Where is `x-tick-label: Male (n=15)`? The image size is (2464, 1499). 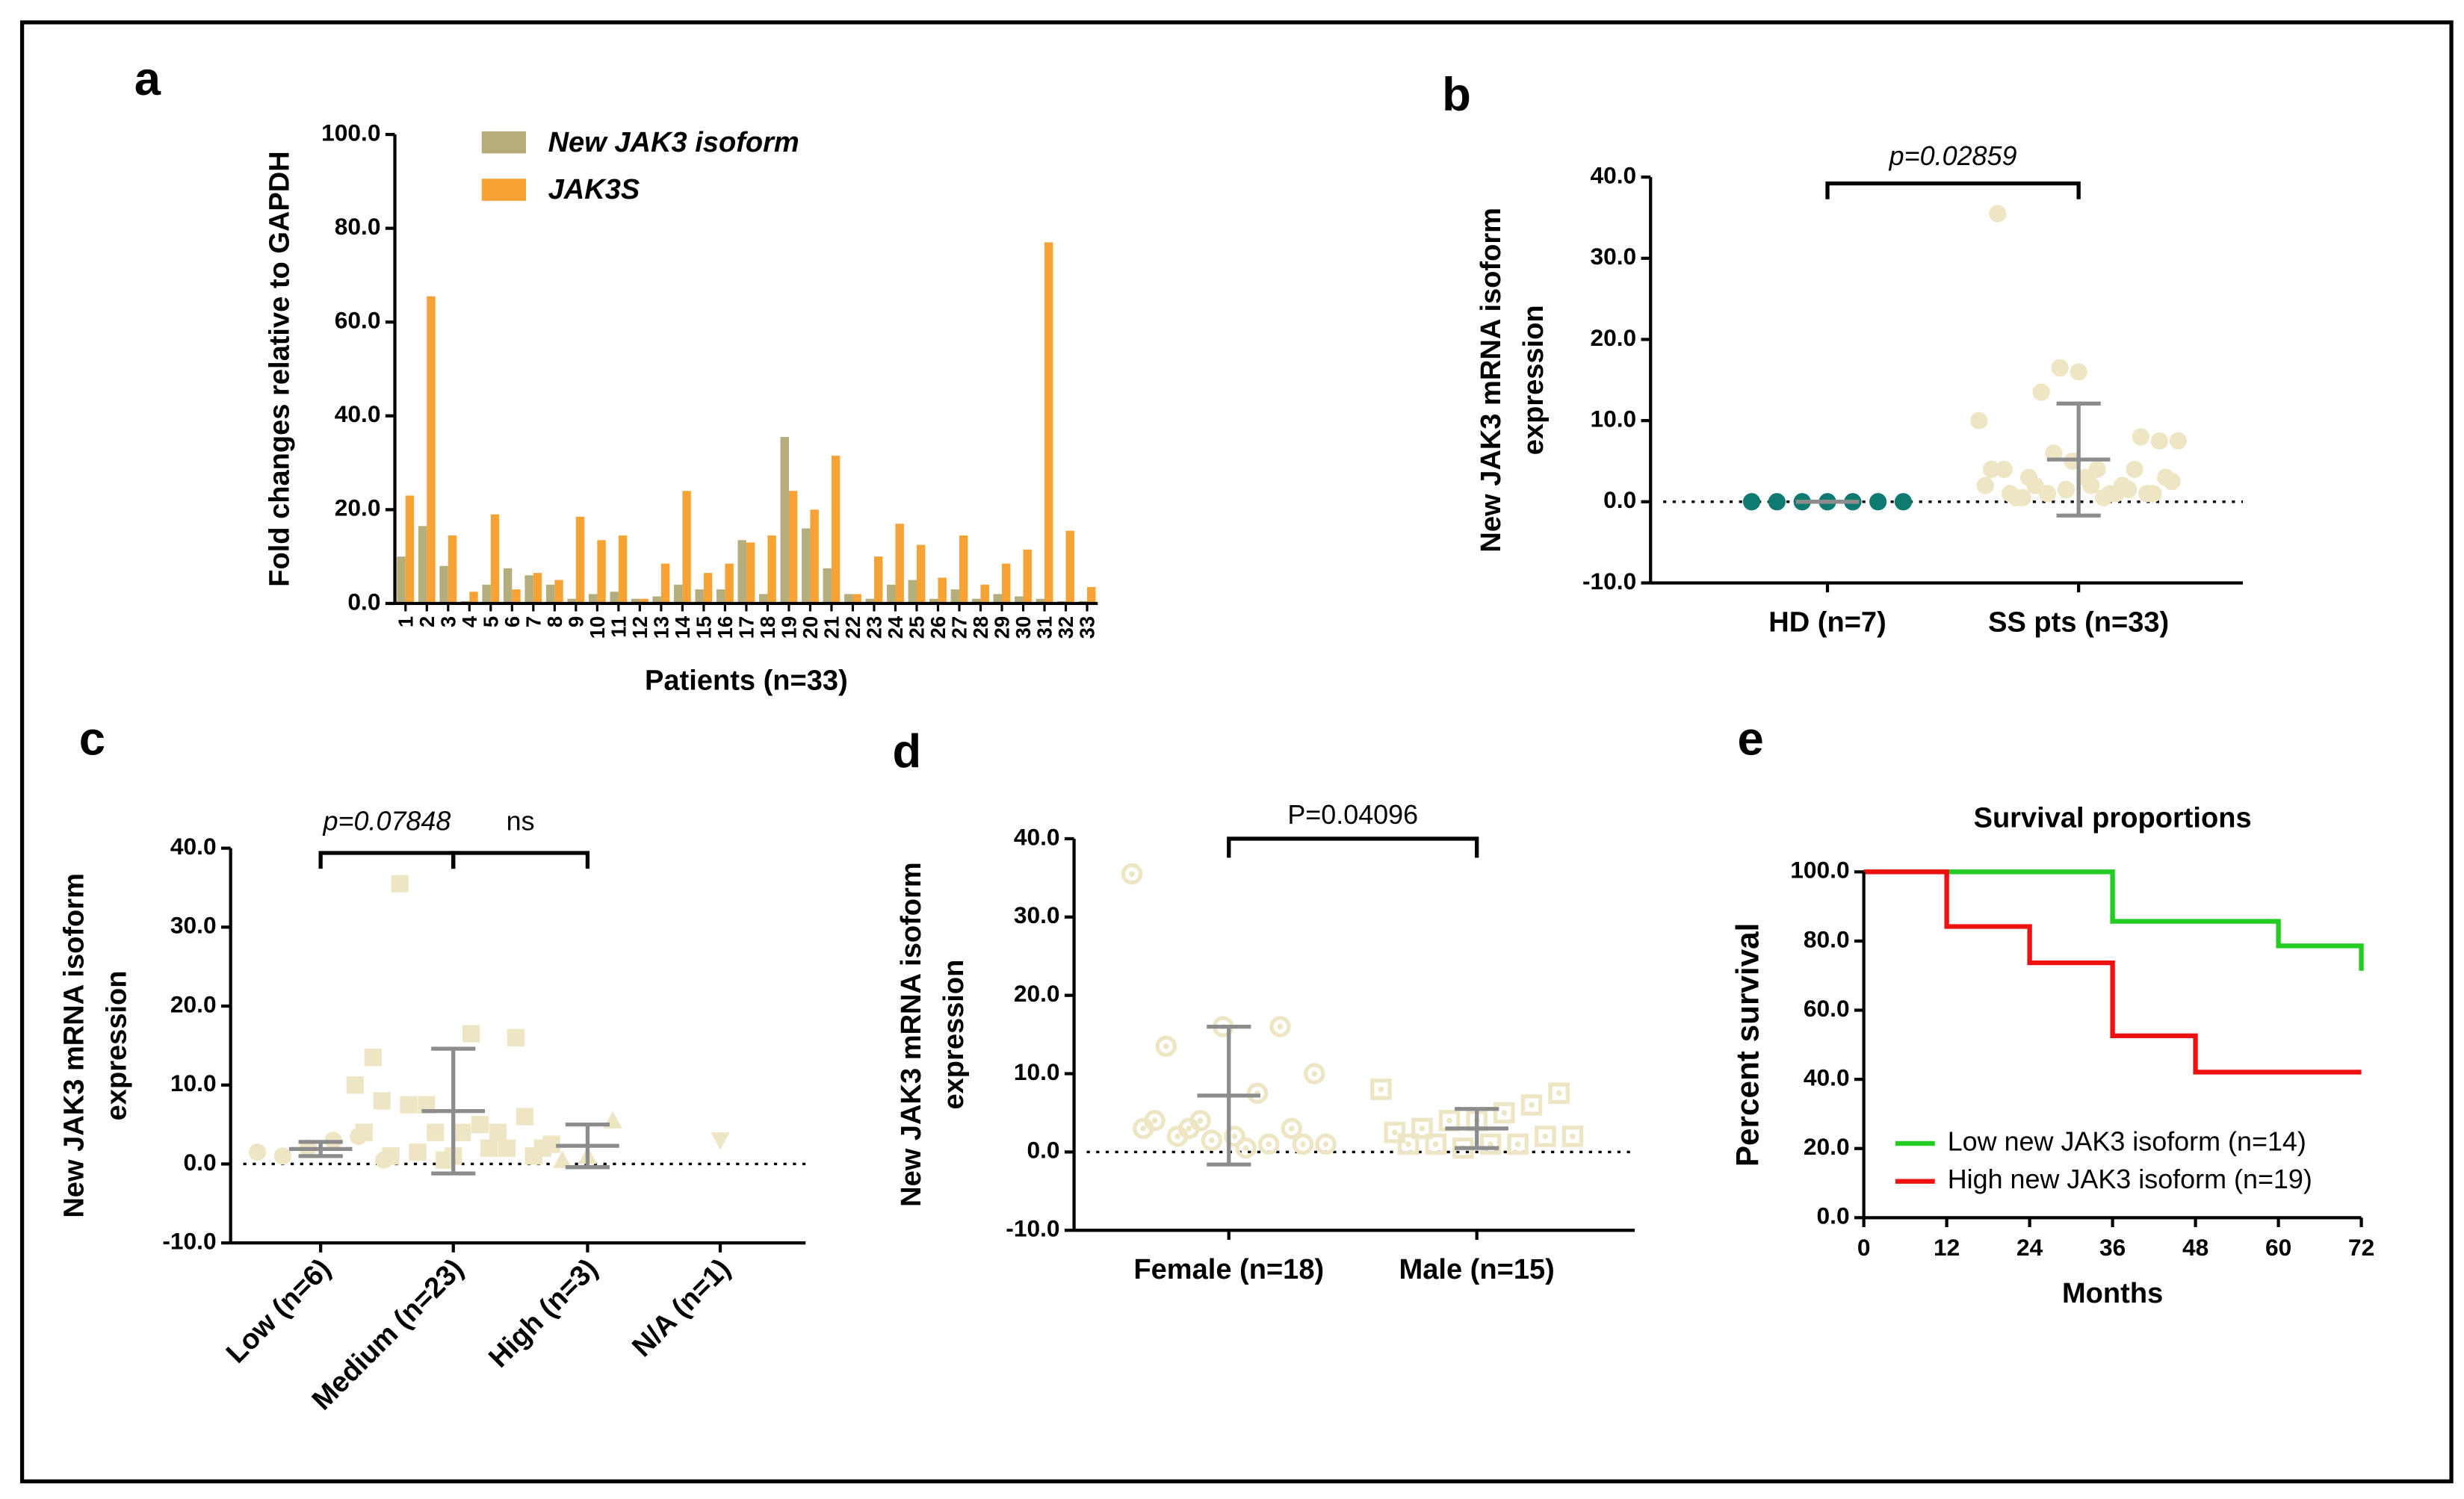
x-tick-label: Male (n=15) is located at coordinates (1477, 1269).